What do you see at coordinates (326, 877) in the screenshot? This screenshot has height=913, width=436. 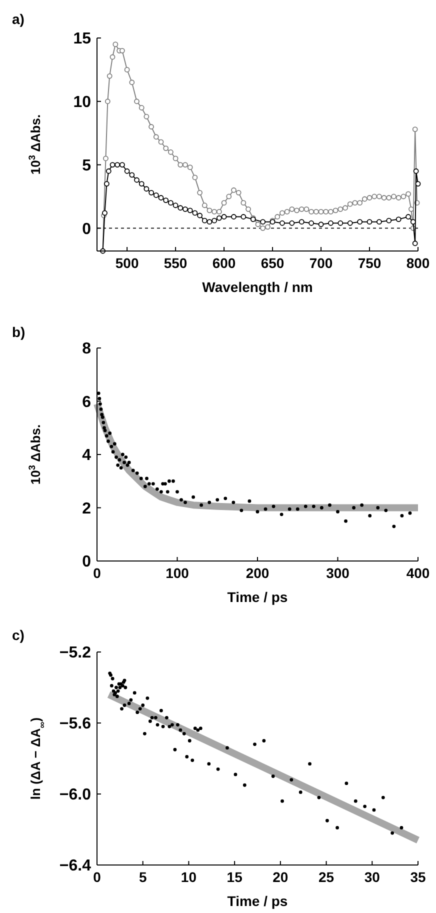 I see `x-tick-label: 25` at bounding box center [326, 877].